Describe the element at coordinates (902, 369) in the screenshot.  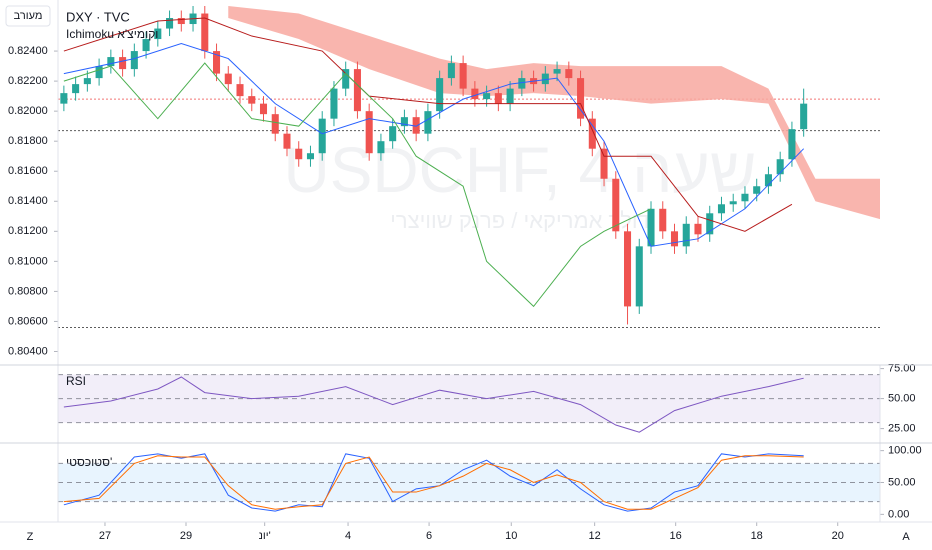
I see `y-tick-label: 75.00` at that location.